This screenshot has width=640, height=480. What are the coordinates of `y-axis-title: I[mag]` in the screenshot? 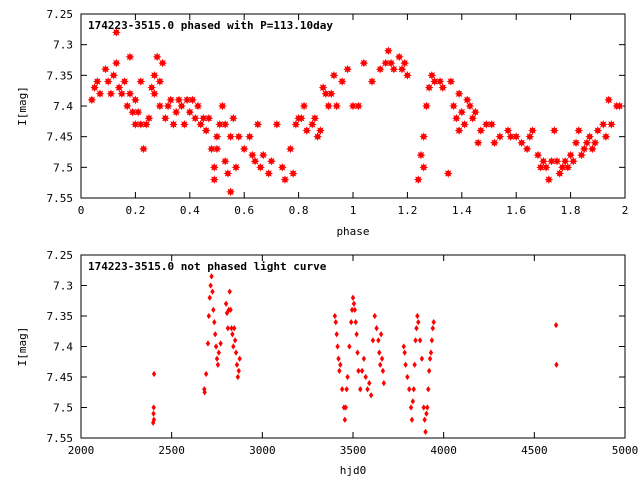 It's located at (22, 347).